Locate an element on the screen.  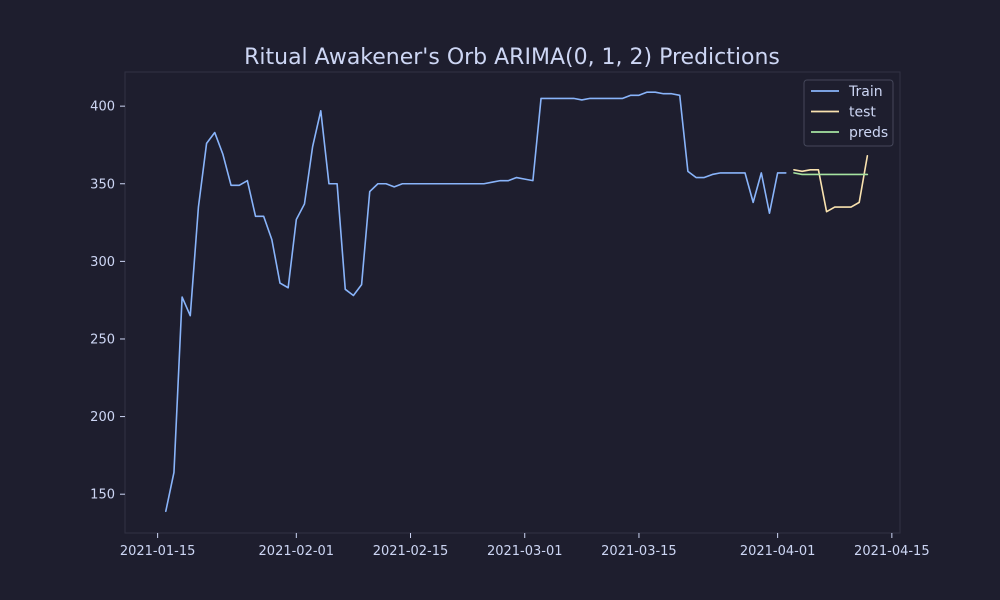
x-tick-label: 2021-04-01 is located at coordinates (778, 551).